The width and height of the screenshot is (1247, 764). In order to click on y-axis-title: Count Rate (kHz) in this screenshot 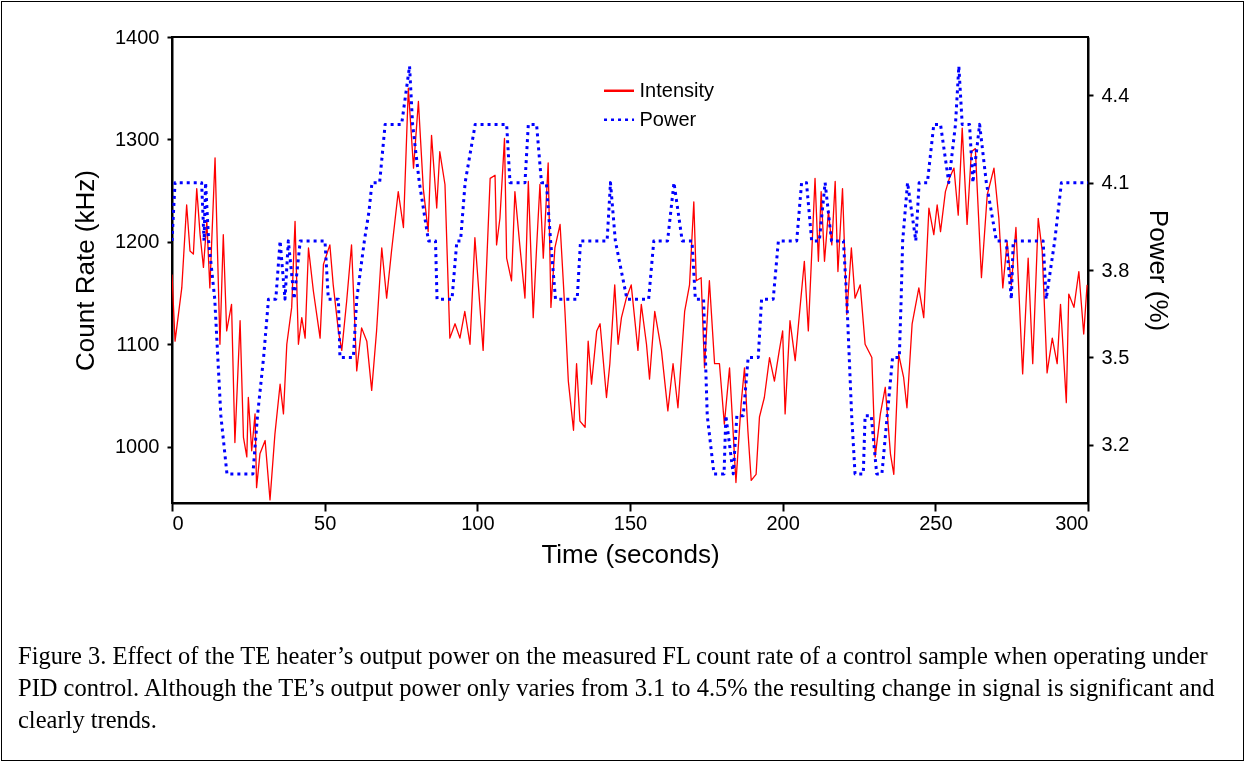, I will do `click(85, 270)`.